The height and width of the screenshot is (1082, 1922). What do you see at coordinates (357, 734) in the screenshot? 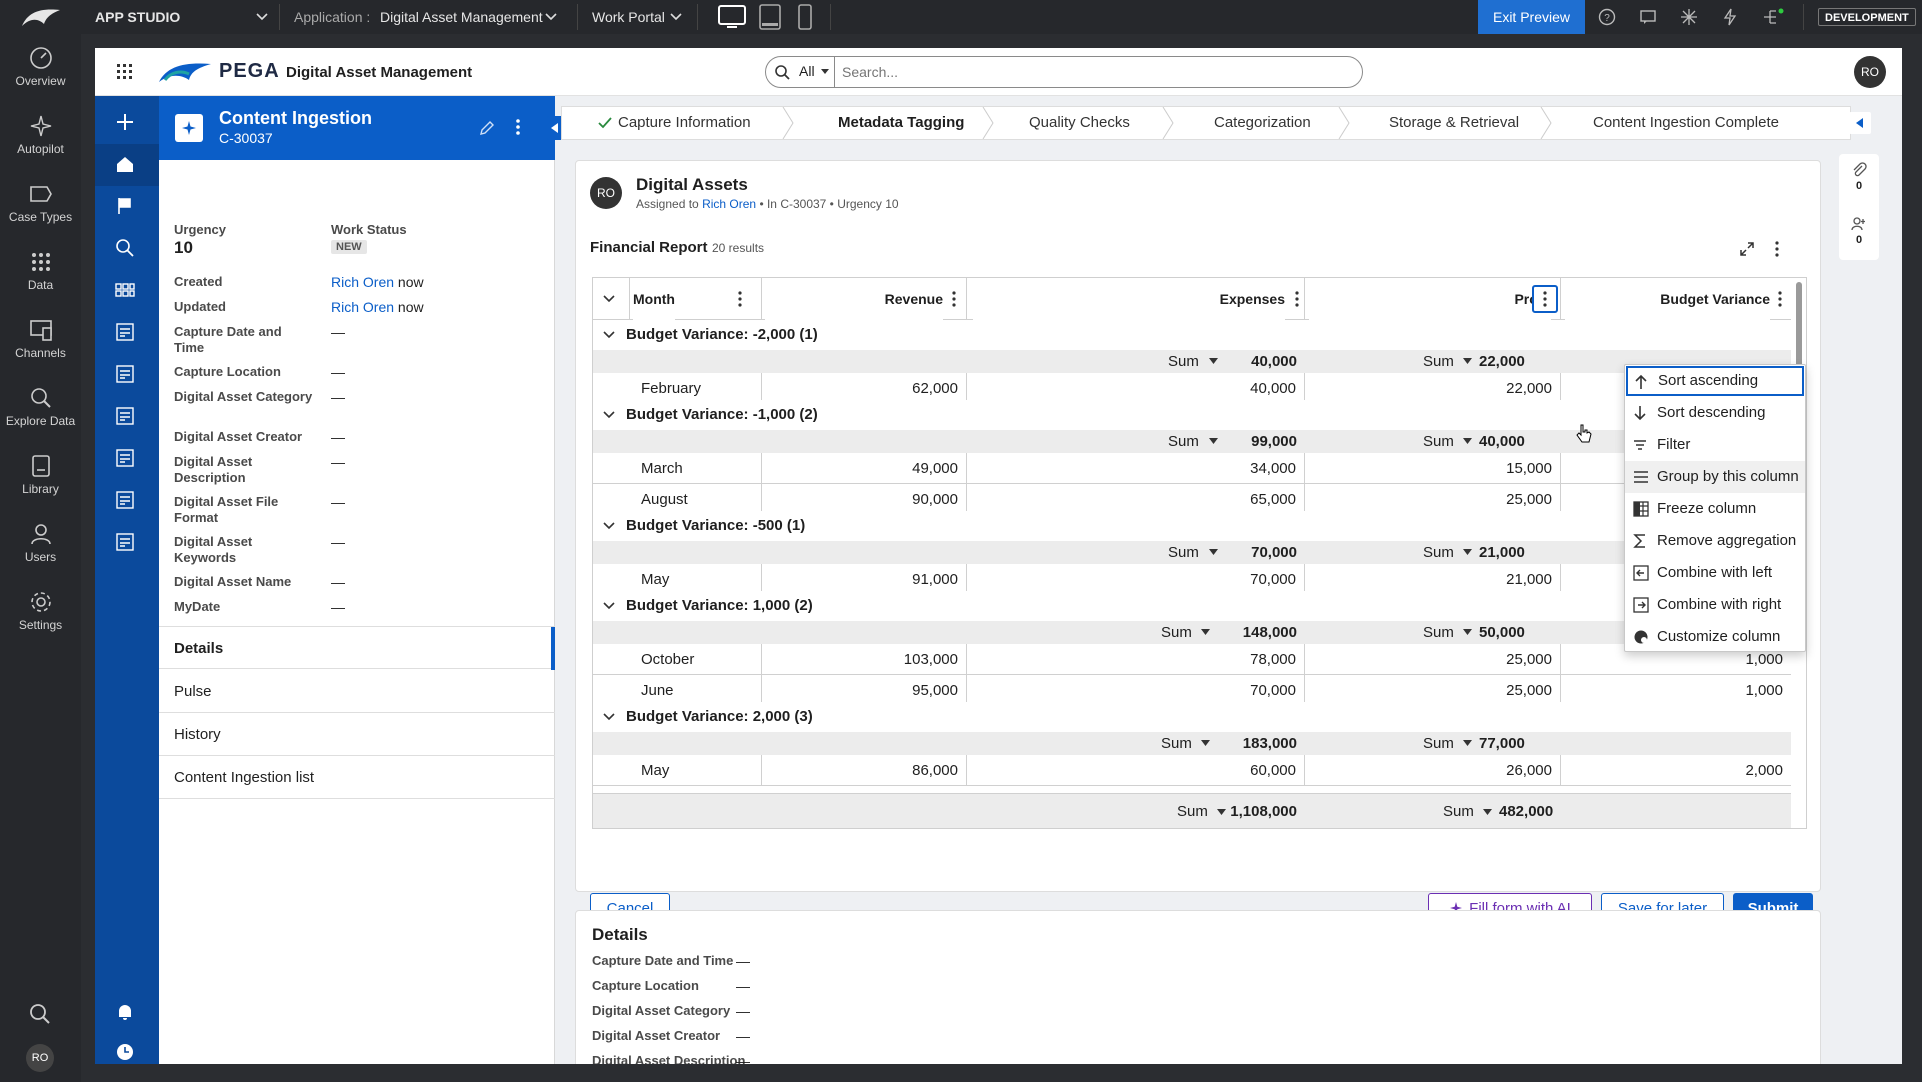
I see `tab-history: History` at bounding box center [357, 734].